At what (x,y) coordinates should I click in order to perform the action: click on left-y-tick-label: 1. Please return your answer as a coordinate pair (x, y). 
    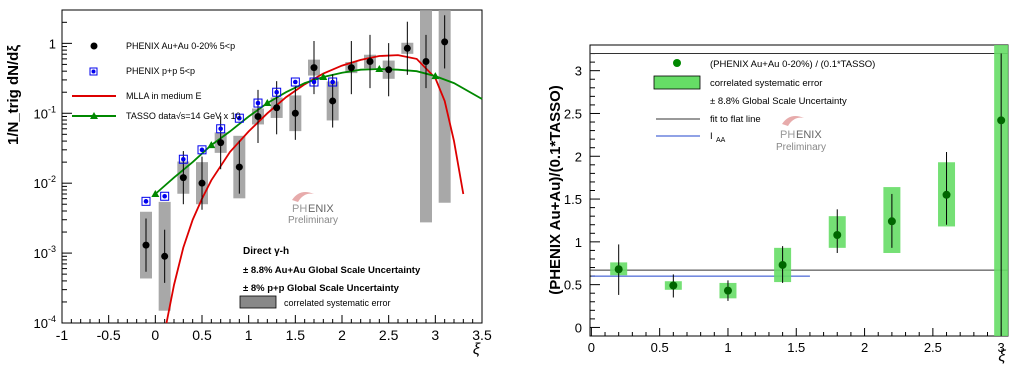
    Looking at the image, I should click on (52, 43).